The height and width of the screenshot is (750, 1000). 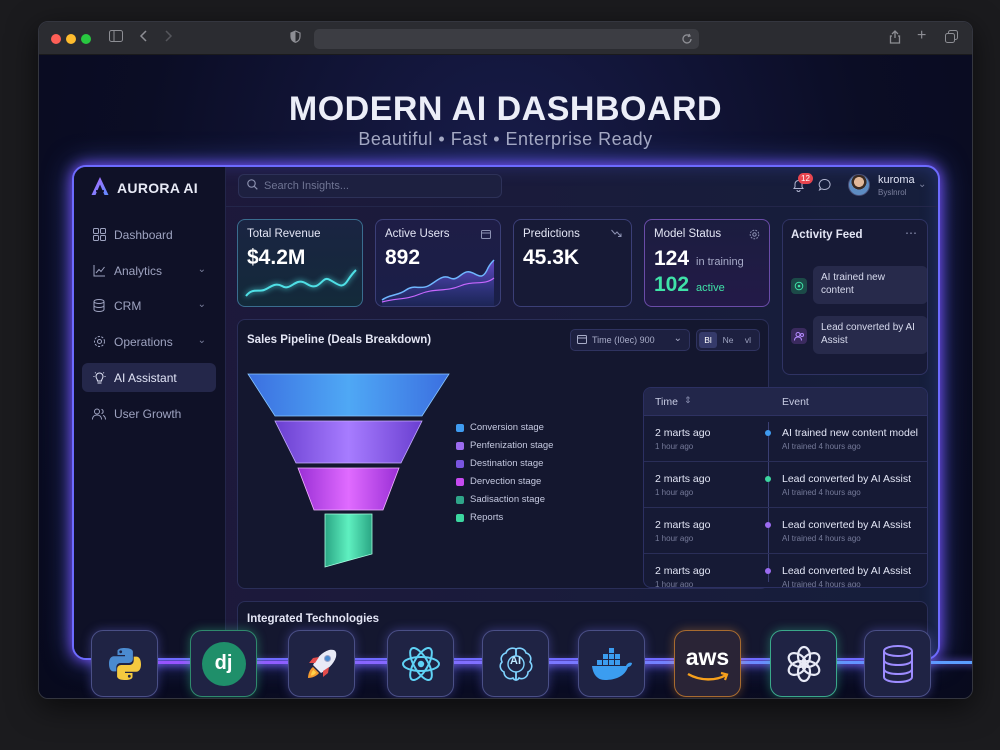 I want to click on view-toggle-option: Bl, so click(x=708, y=340).